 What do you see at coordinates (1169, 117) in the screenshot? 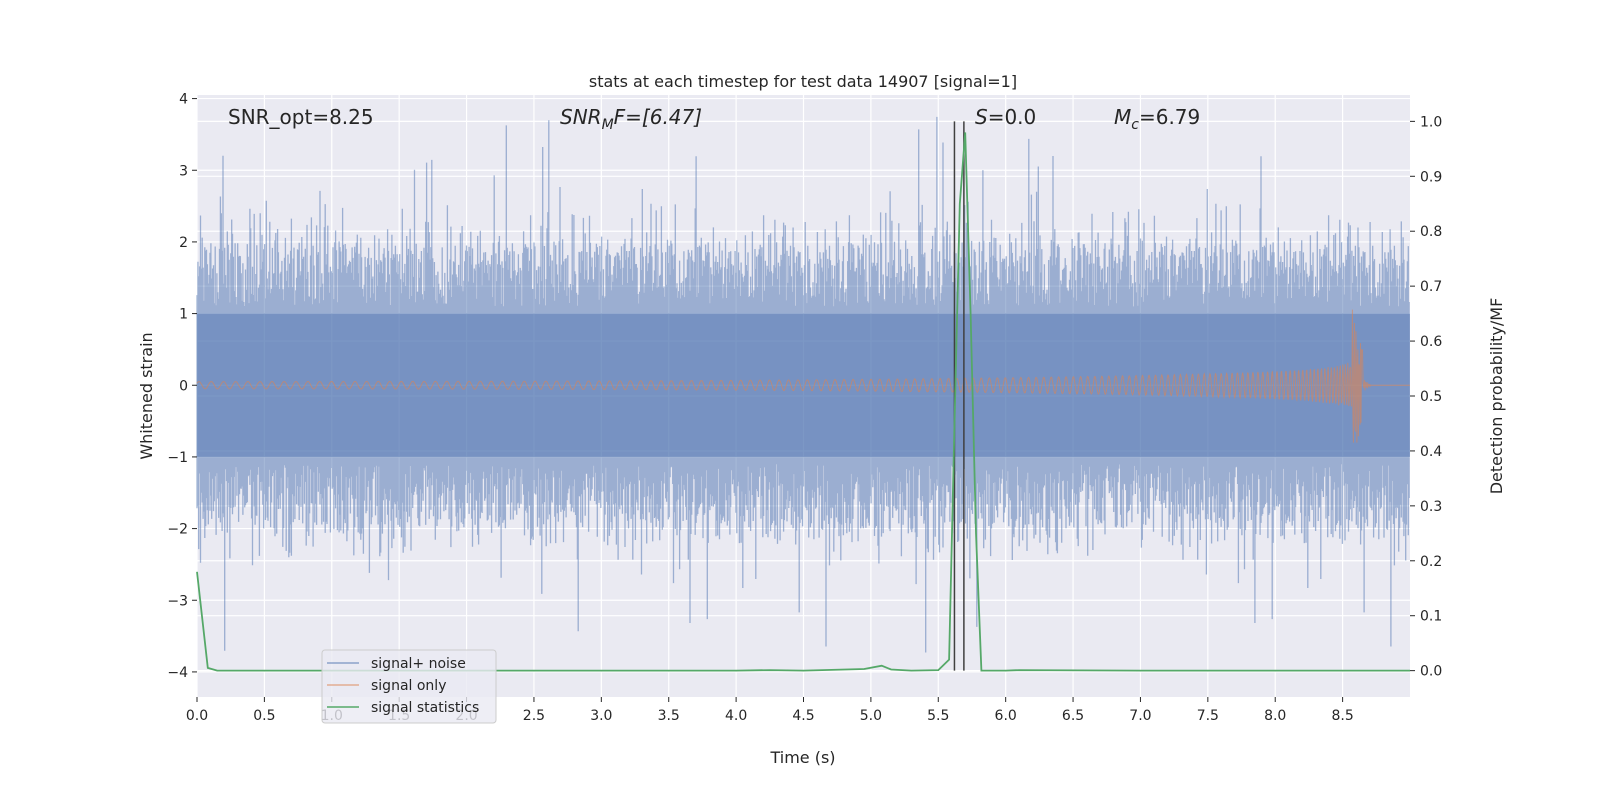
I see `annotation-mc-rest: =6.79` at bounding box center [1169, 117].